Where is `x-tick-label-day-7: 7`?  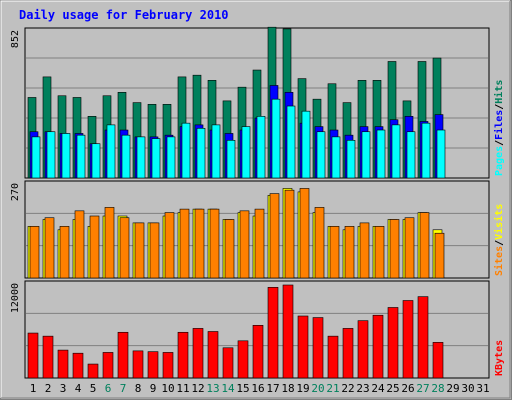 x-tick-label-day-7: 7 is located at coordinates (123, 388).